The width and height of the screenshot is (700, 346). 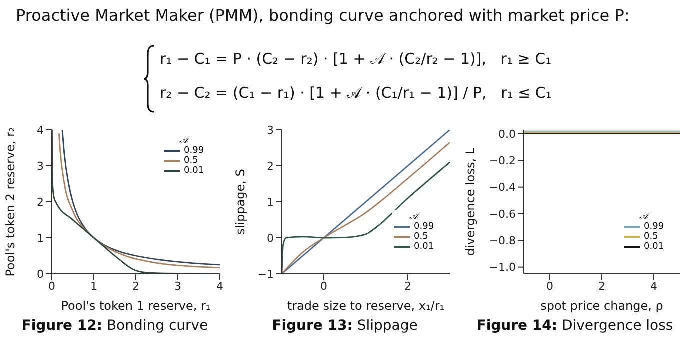 I want to click on y-tick-label: −0.4, so click(x=502, y=187).